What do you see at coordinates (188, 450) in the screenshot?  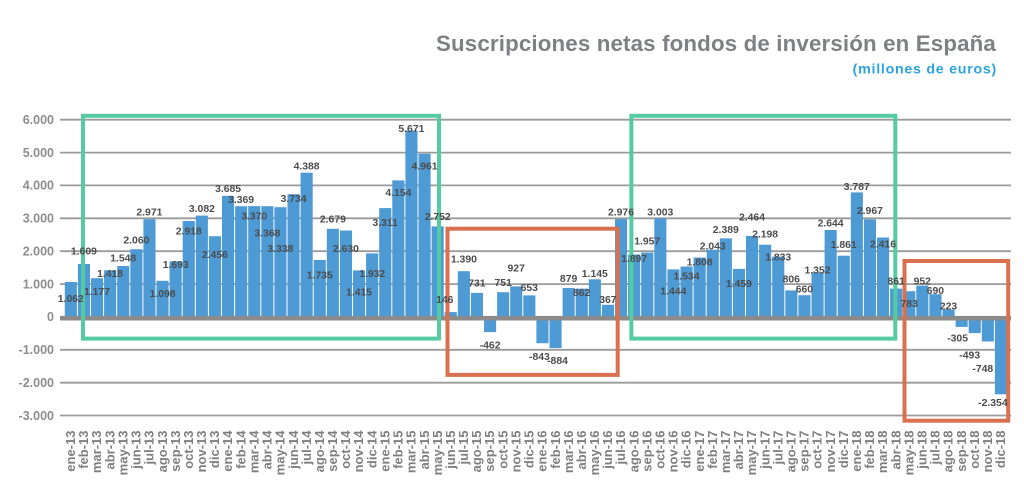 I see `svg-text: oct-13` at bounding box center [188, 450].